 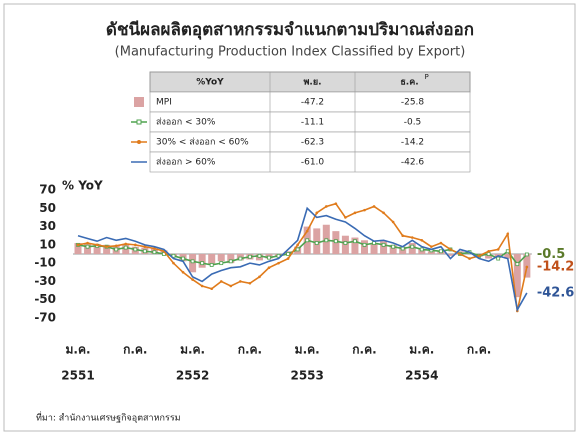 I want to click on table-cell: -14.2, so click(x=412, y=143).